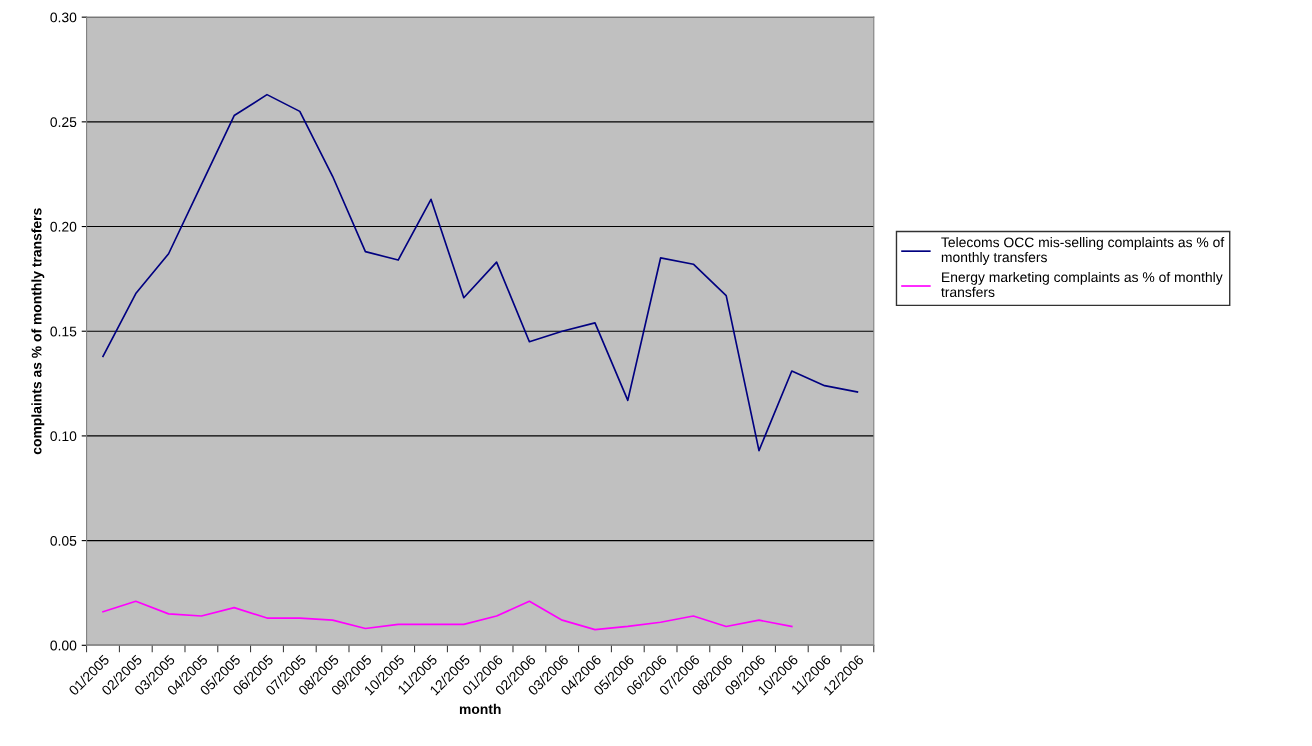 This screenshot has width=1312, height=746. What do you see at coordinates (1082, 284) in the screenshot?
I see `legend-label: Energy marketing complaints as % of monthly transfers` at bounding box center [1082, 284].